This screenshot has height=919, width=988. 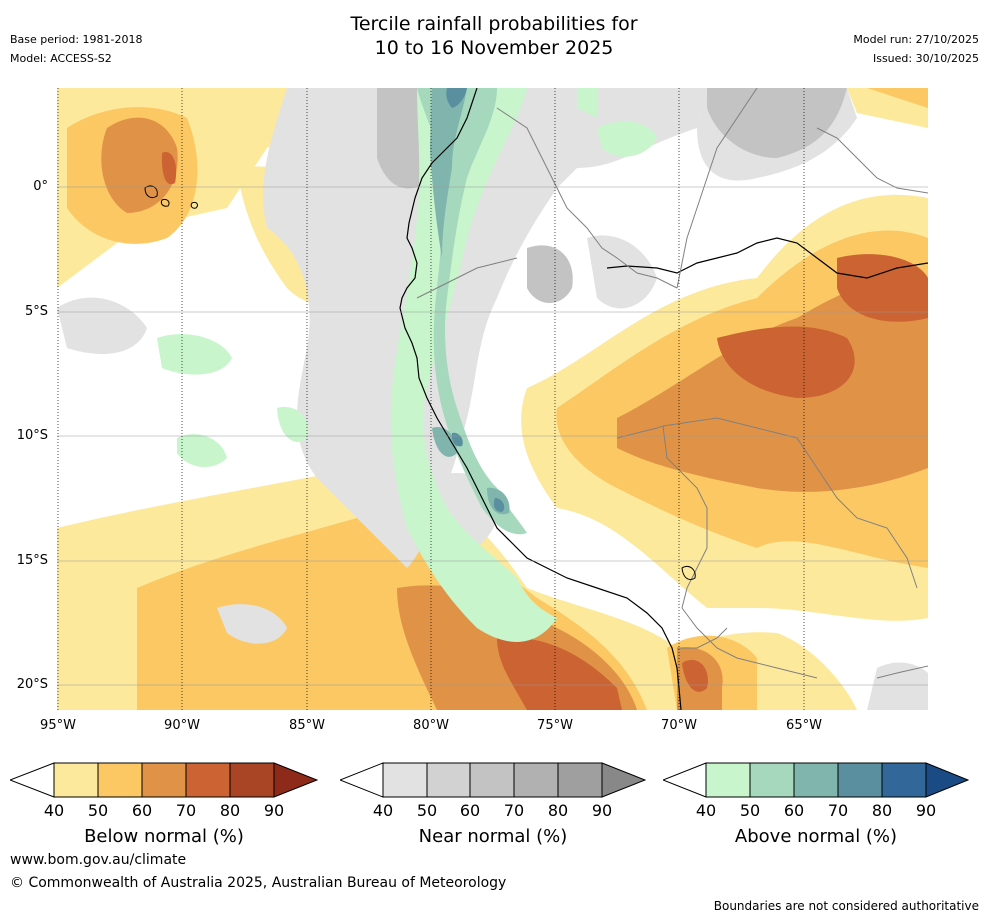 I want to click on lon-label: 75°W, so click(x=555, y=725).